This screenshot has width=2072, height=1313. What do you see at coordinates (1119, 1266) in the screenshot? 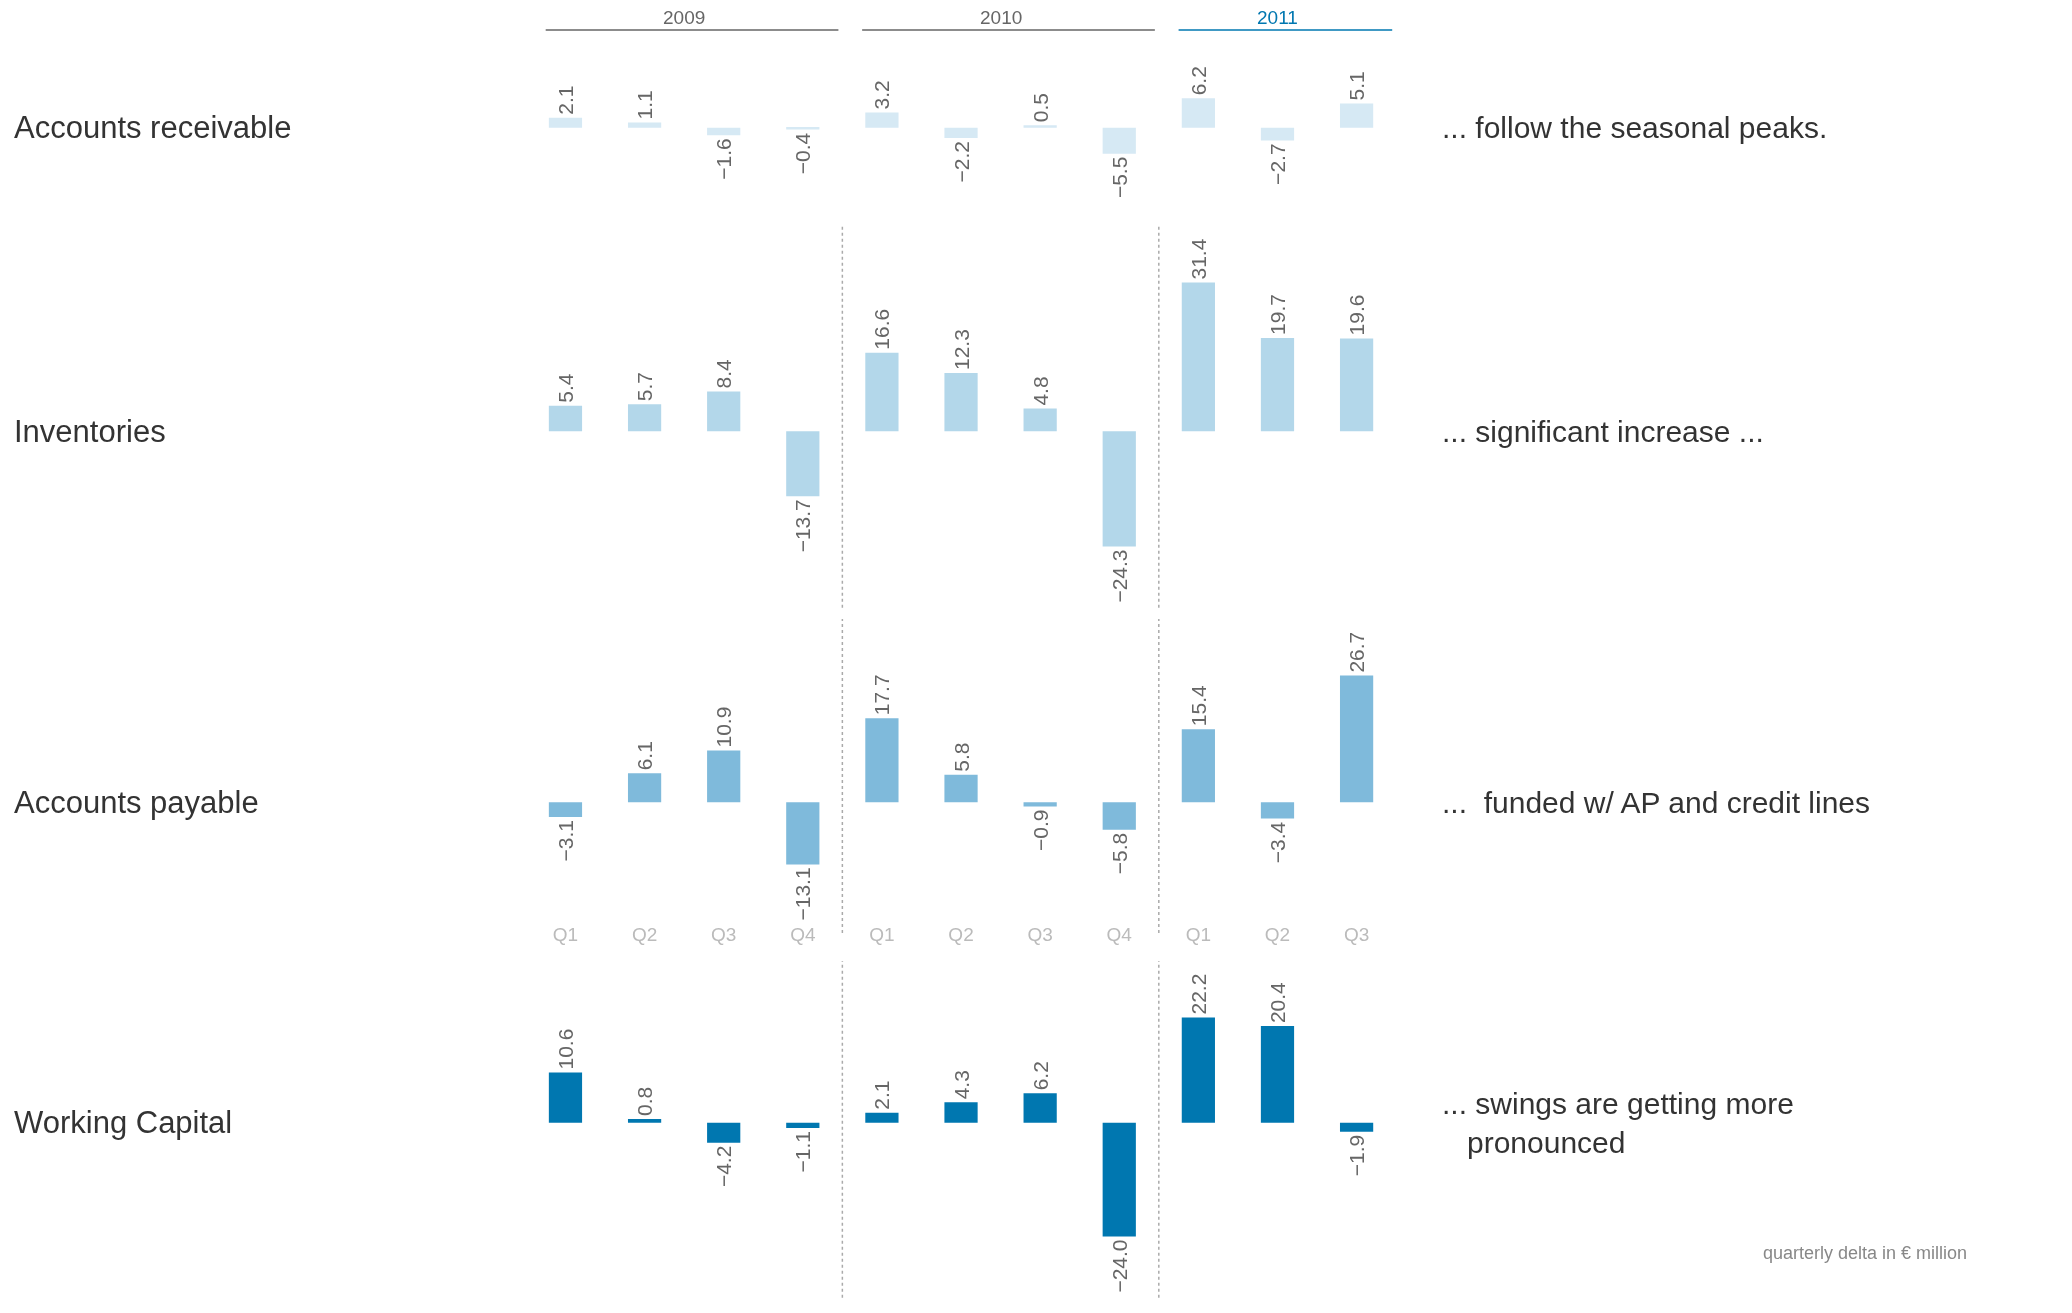
I see `data-label: −24.0` at bounding box center [1119, 1266].